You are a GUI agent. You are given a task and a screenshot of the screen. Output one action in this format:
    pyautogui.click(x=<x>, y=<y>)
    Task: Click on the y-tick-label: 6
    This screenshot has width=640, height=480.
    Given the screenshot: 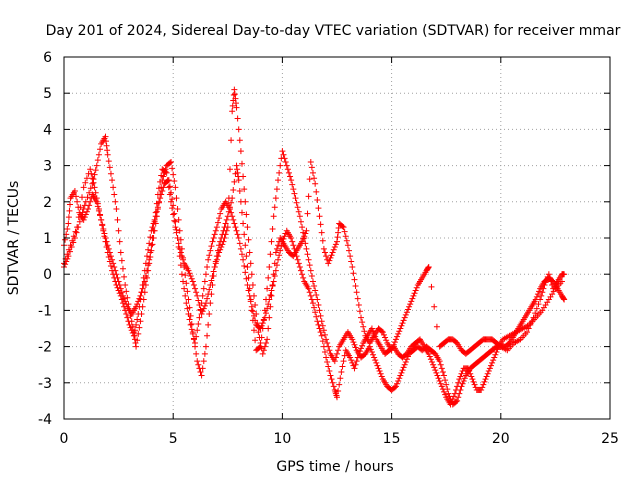 What is the action you would take?
    pyautogui.click(x=47, y=58)
    